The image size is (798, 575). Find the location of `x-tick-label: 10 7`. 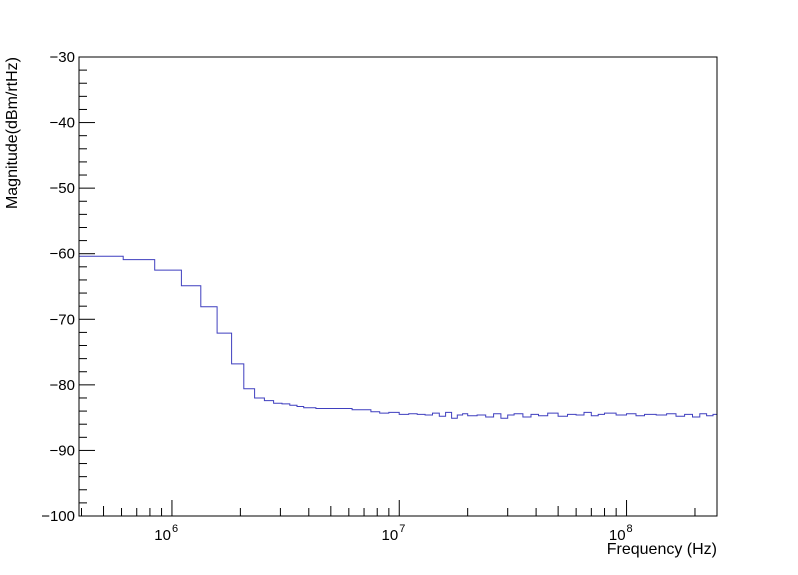

x-tick-label: 10 7 is located at coordinates (394, 533).